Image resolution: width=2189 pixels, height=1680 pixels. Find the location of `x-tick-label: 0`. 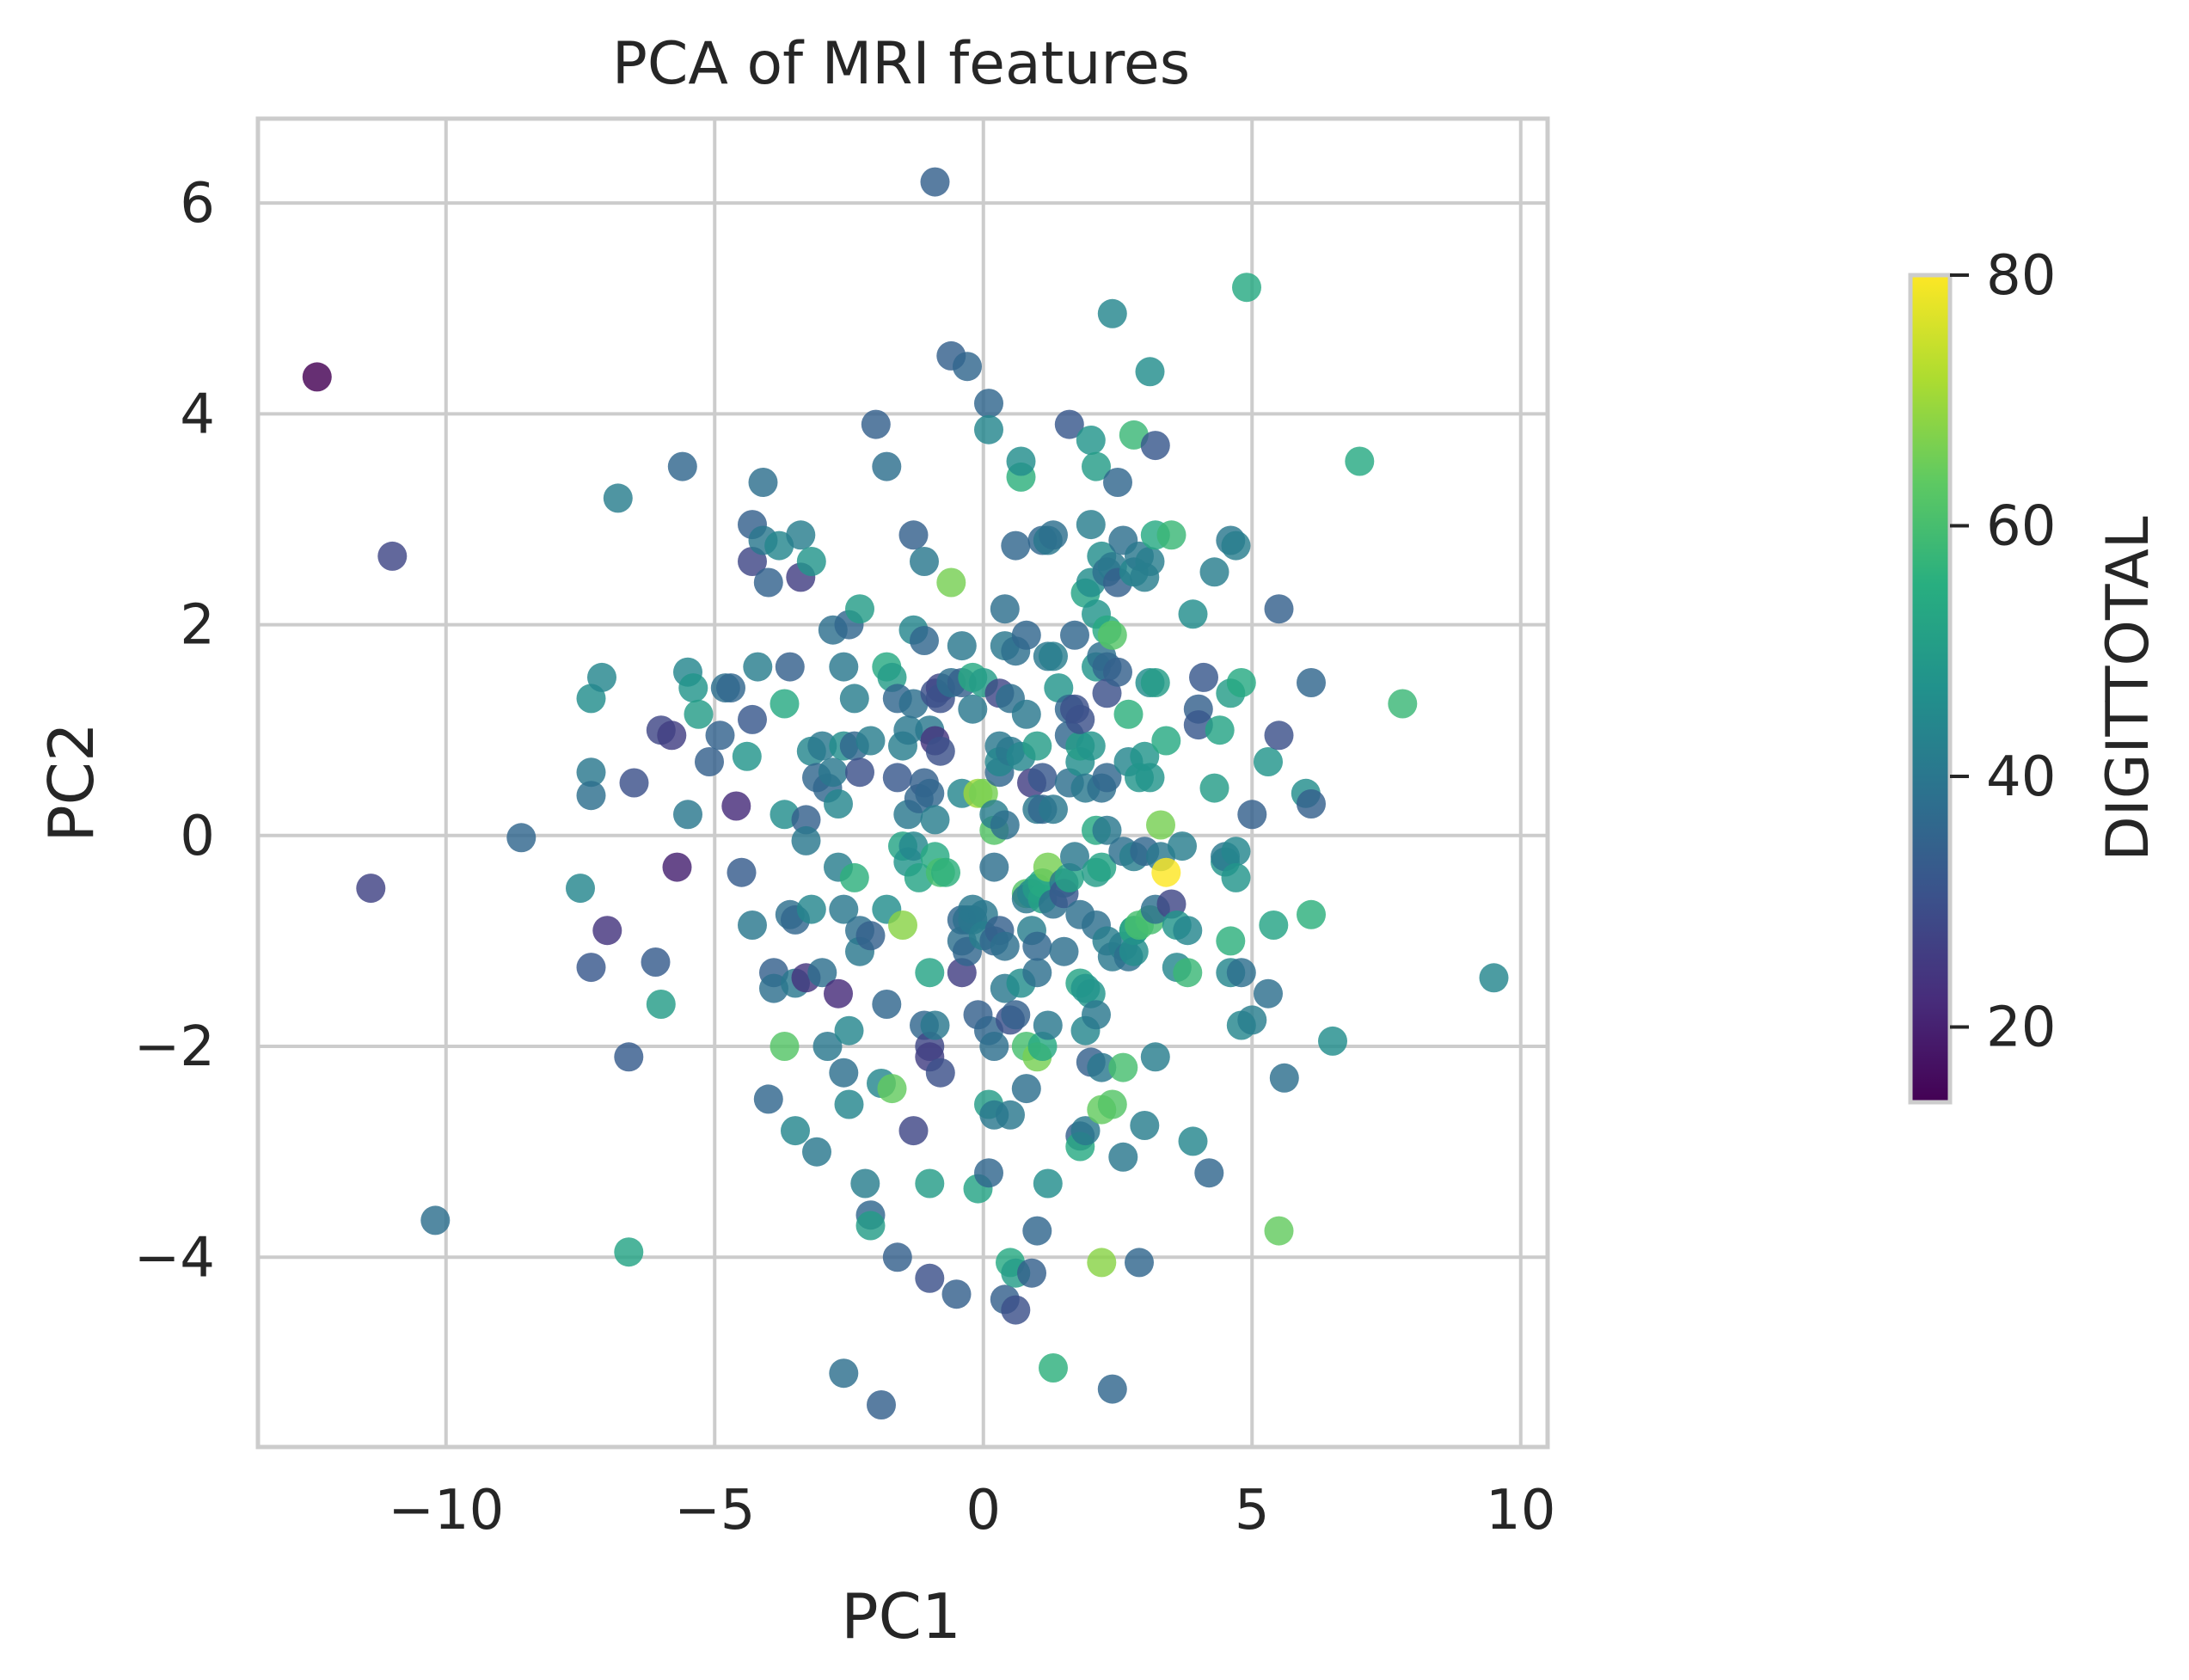

x-tick-label: 0 is located at coordinates (984, 1511).